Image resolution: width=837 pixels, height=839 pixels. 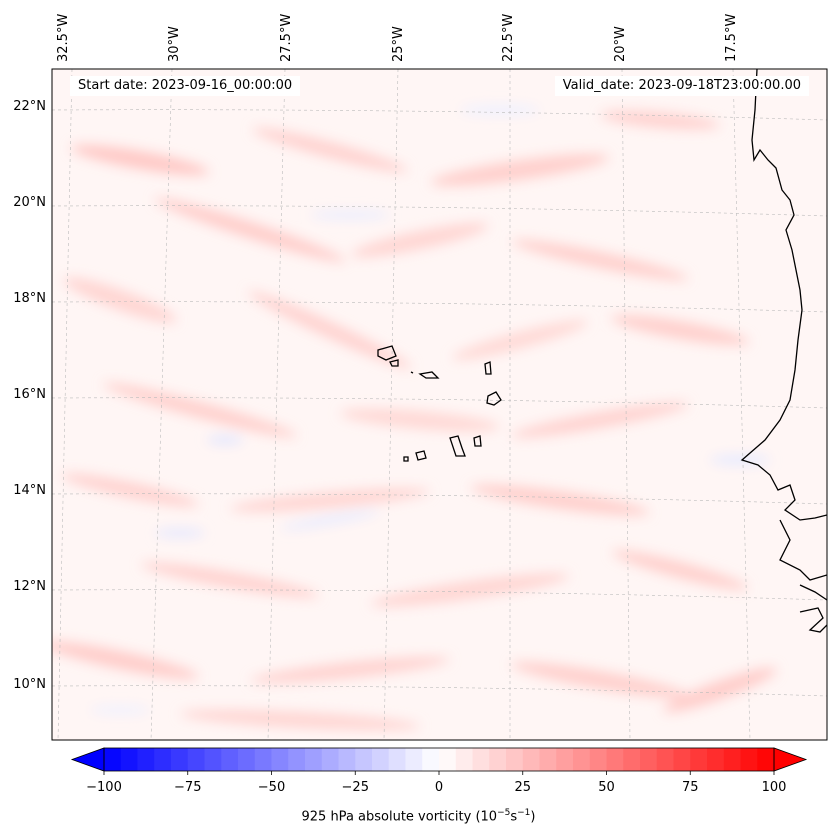 What do you see at coordinates (29, 298) in the screenshot?
I see `lat-label: 18°N` at bounding box center [29, 298].